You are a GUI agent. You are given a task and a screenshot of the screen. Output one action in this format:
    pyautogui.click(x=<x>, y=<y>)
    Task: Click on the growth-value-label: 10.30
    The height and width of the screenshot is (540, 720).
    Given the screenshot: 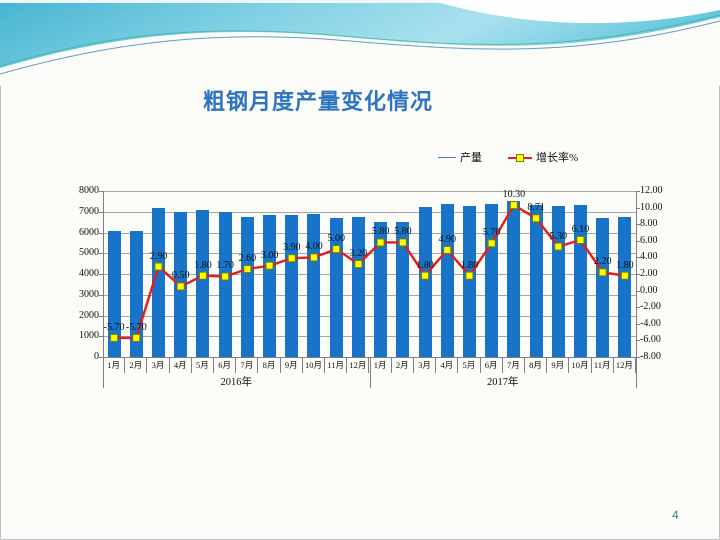 What is the action you would take?
    pyautogui.click(x=514, y=195)
    